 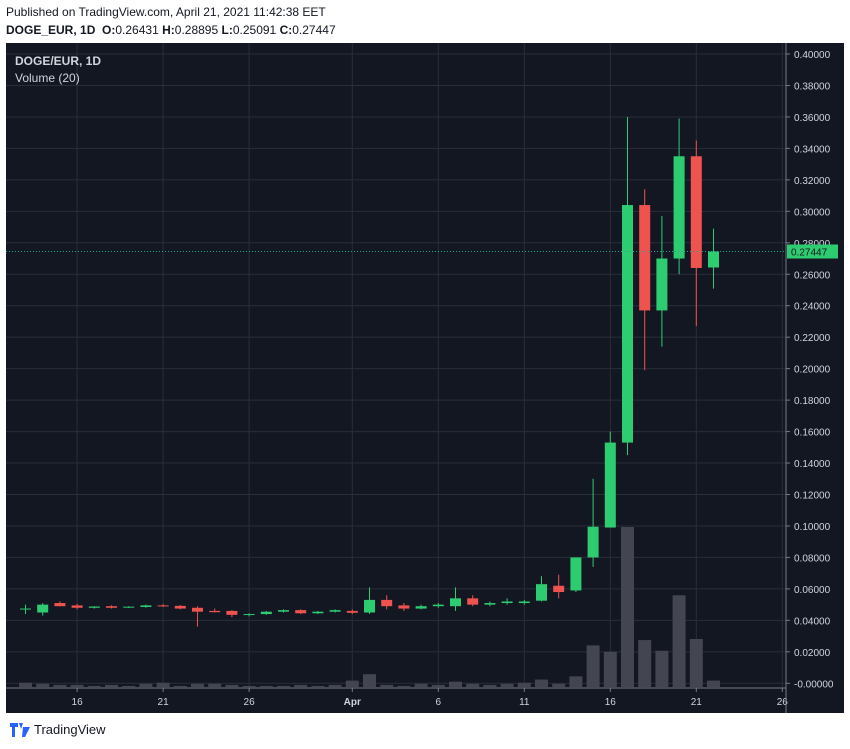 I want to click on y-tick-label: 0.26000, so click(x=812, y=275).